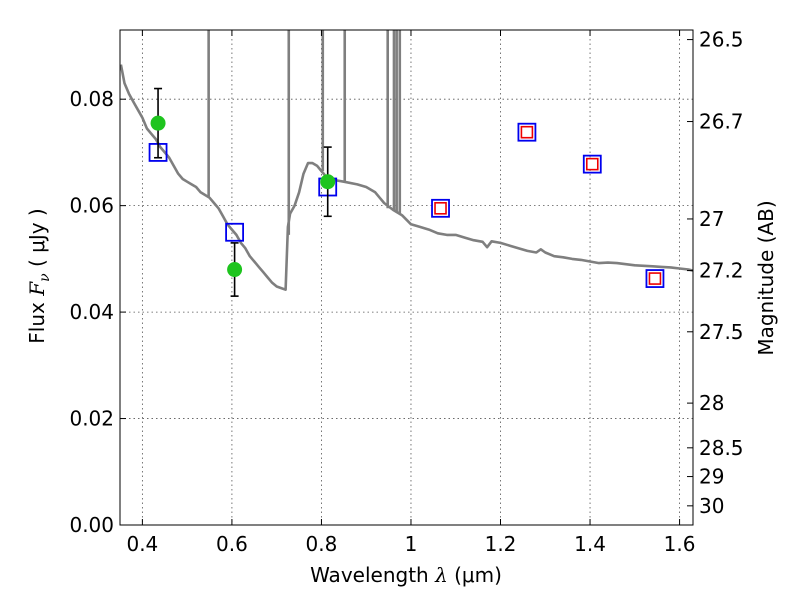 The image size is (800, 600). I want to click on x-tick-label: 1.6, so click(680, 544).